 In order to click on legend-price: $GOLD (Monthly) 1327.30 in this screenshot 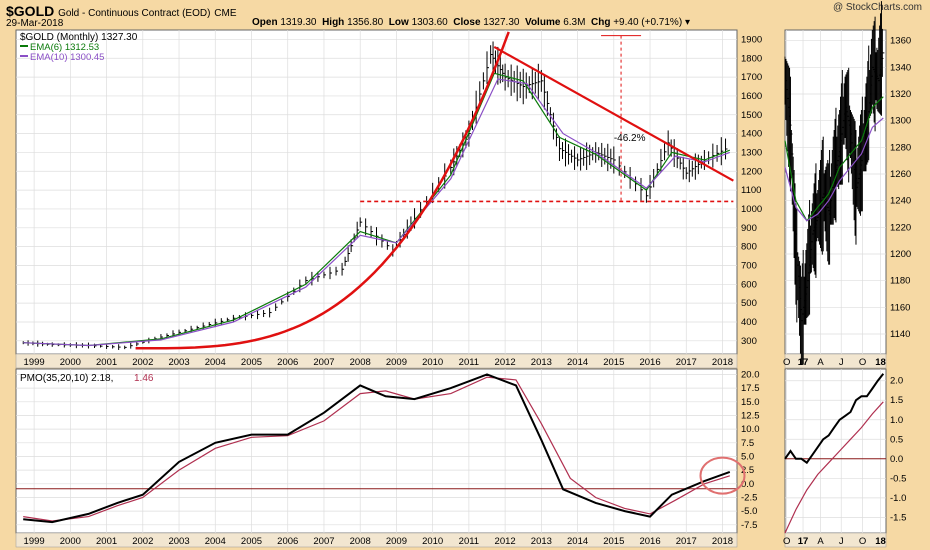, I will do `click(79, 37)`.